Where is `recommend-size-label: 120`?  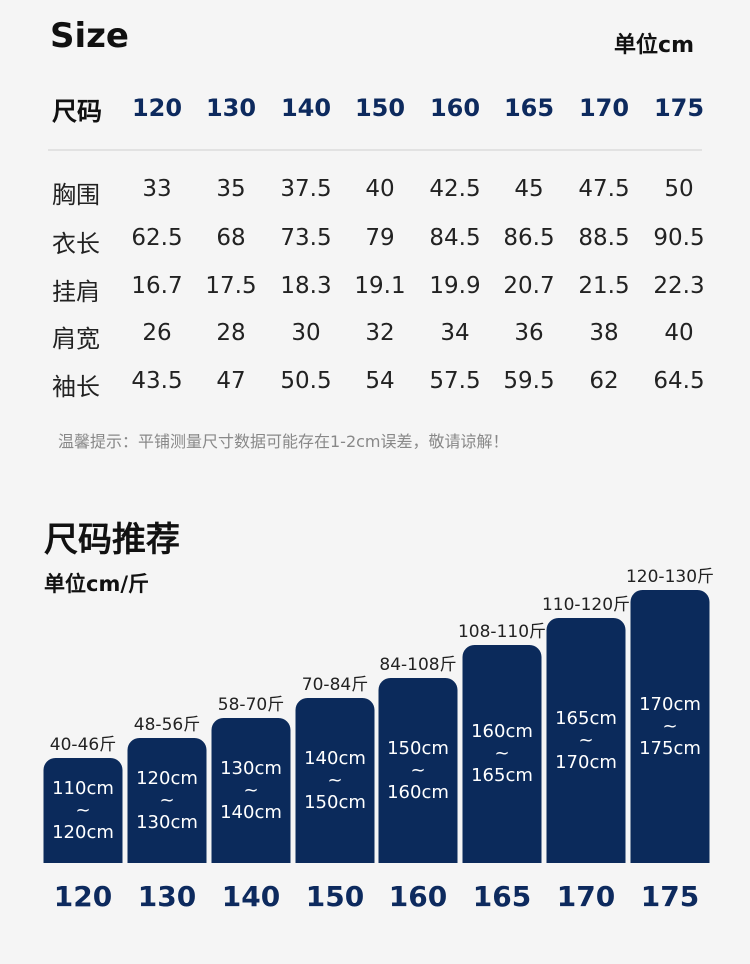 recommend-size-label: 120 is located at coordinates (83, 896).